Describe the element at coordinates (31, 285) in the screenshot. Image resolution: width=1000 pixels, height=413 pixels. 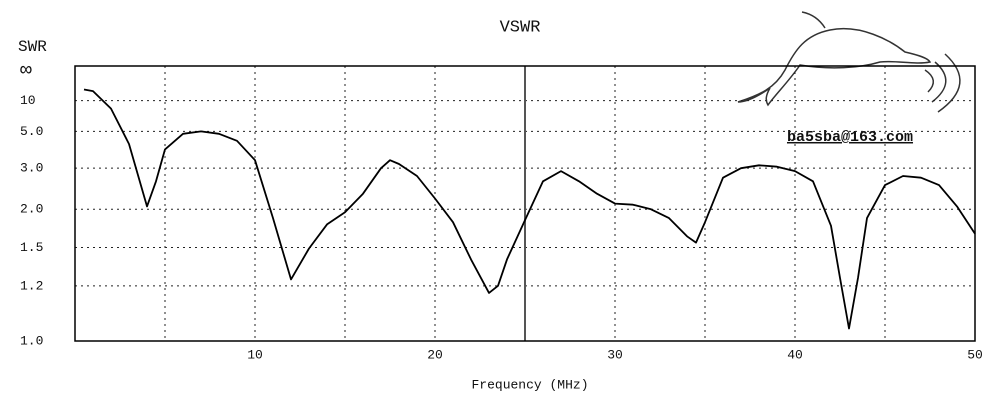
I see `y-tick-label: 1.2` at that location.